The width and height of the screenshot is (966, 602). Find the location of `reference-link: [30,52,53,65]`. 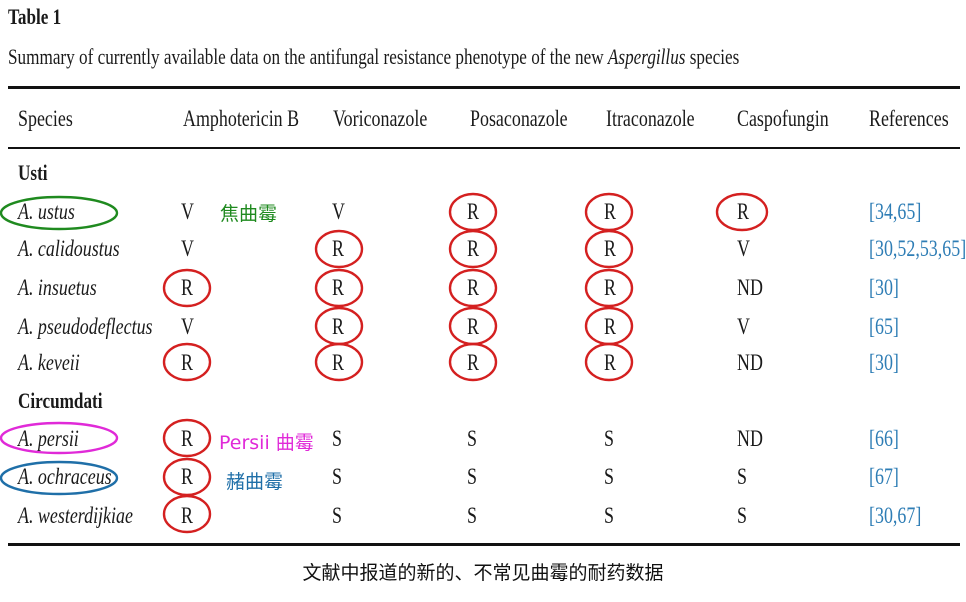

reference-link: [30,52,53,65] is located at coordinates (917, 248).